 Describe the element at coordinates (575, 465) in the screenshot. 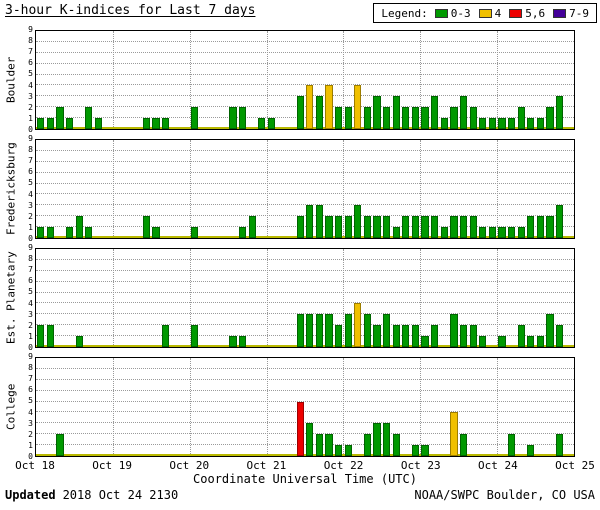

I see `x-tick-label: Oct 25` at that location.